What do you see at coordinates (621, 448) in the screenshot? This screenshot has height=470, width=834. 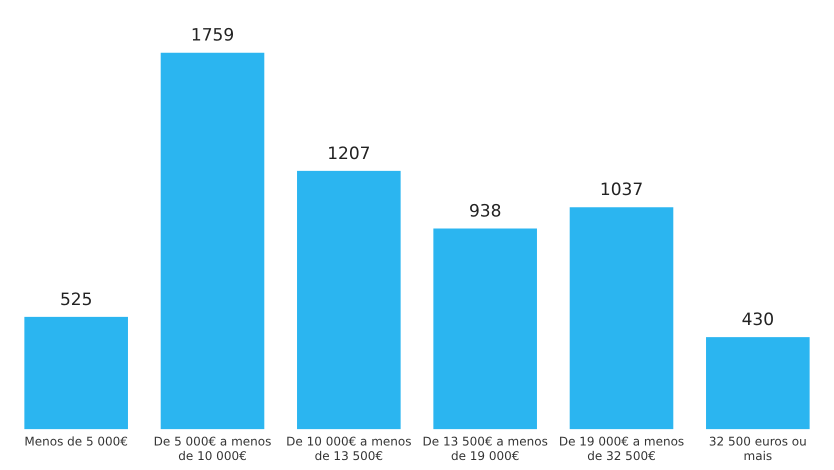 I see `x-tick-label: De 19 000€ a menos de 32 500€` at bounding box center [621, 448].